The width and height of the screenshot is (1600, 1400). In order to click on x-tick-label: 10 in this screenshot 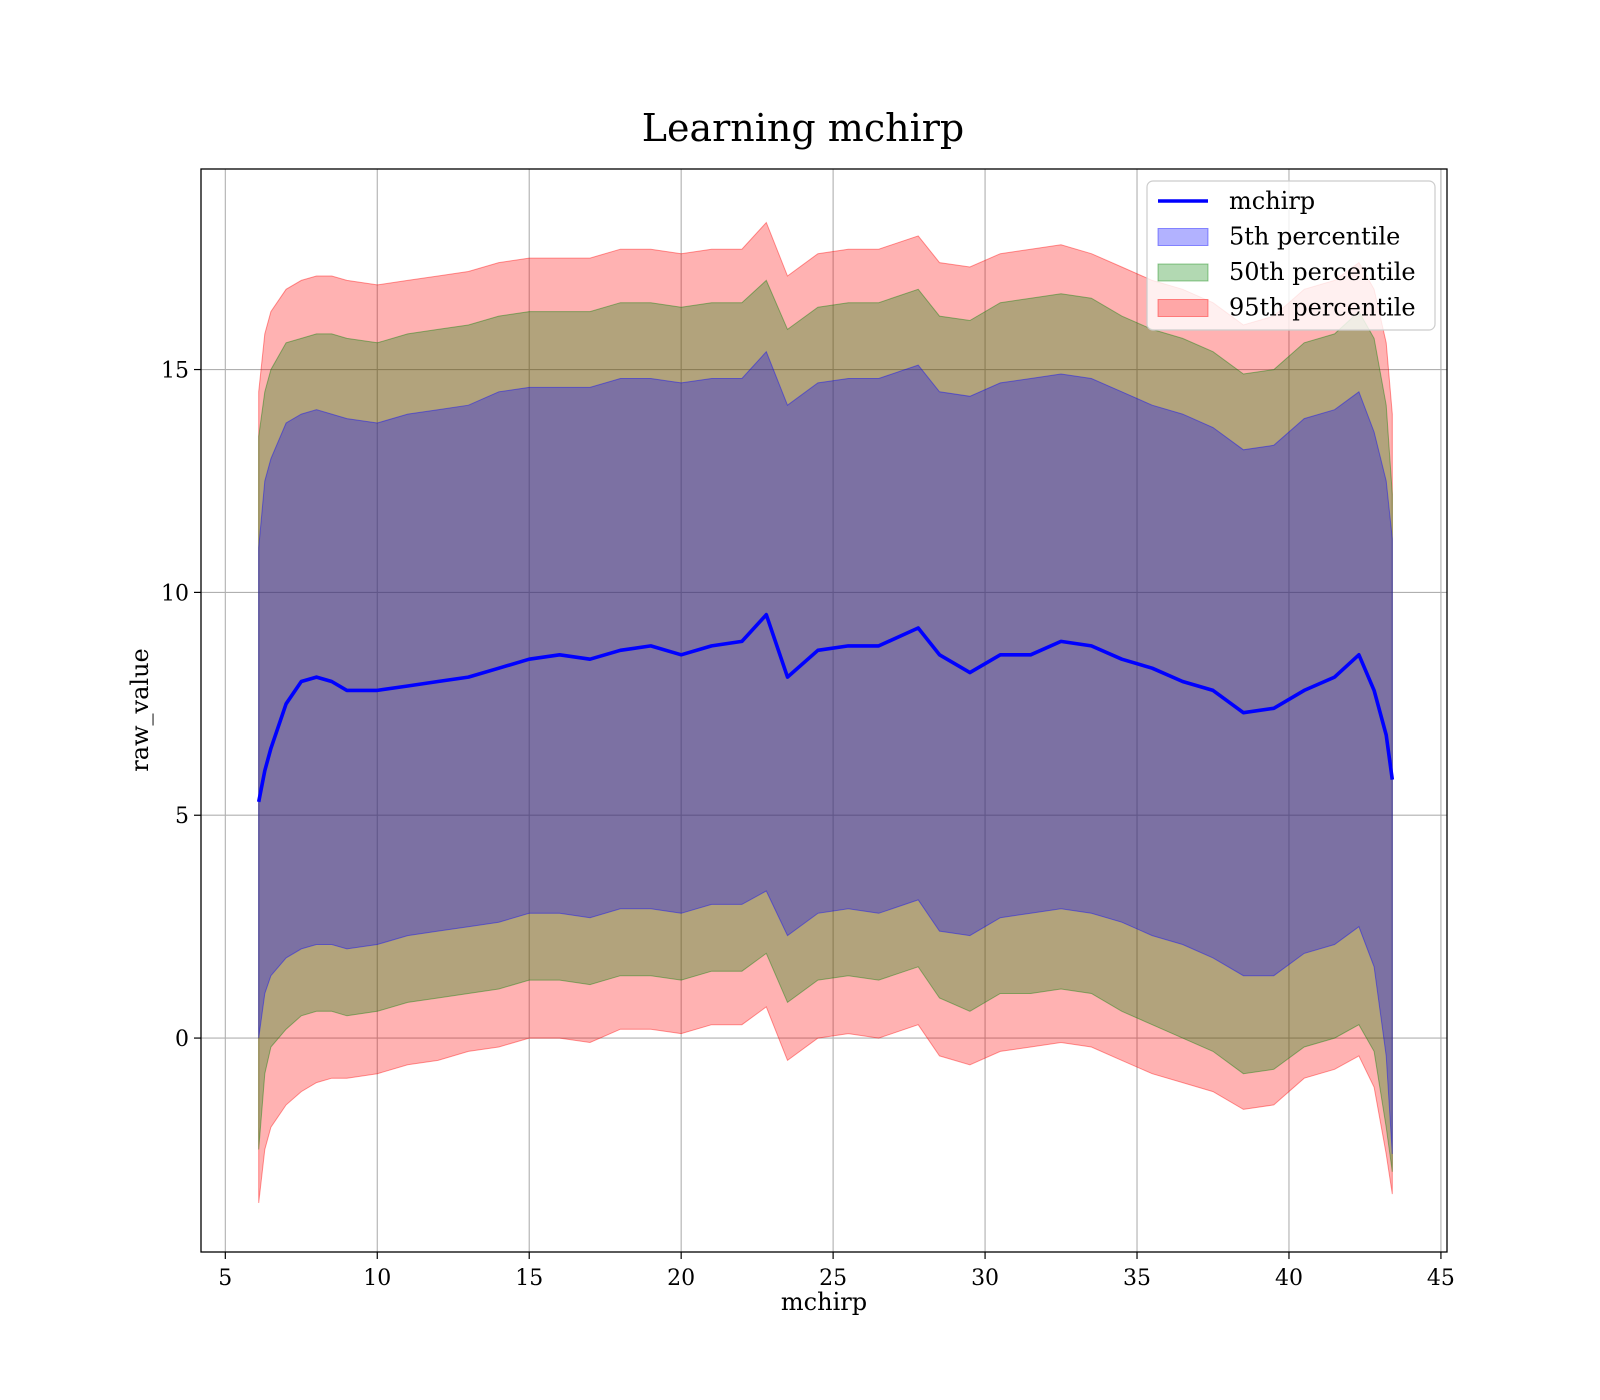, I will do `click(377, 1278)`.